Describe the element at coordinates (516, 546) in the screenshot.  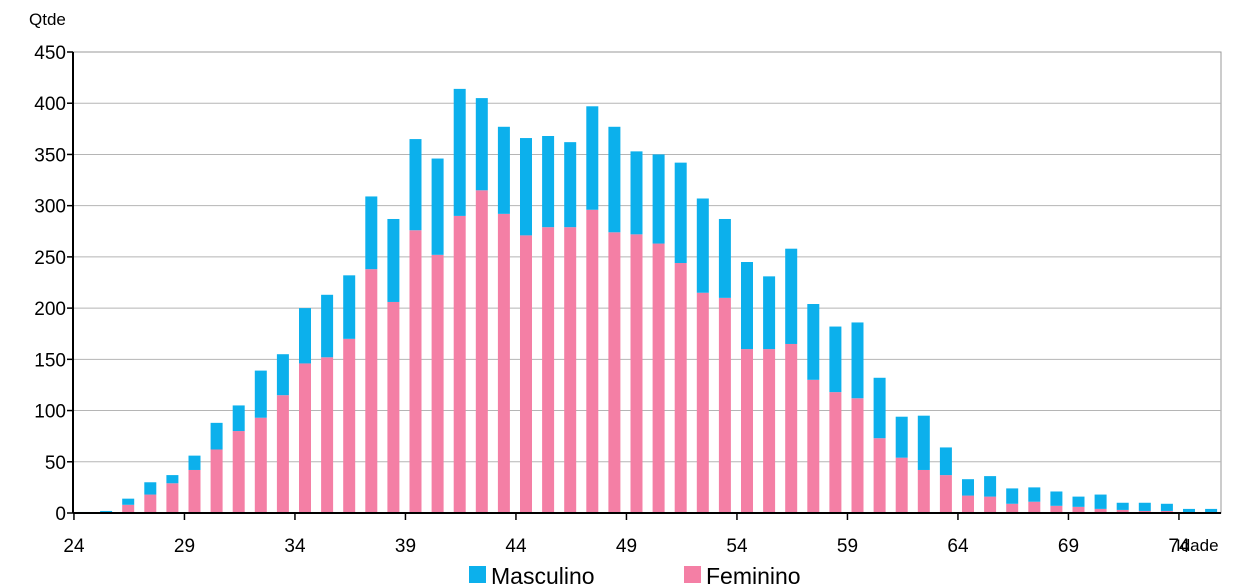
I see `x-tick-label-44: 44` at that location.